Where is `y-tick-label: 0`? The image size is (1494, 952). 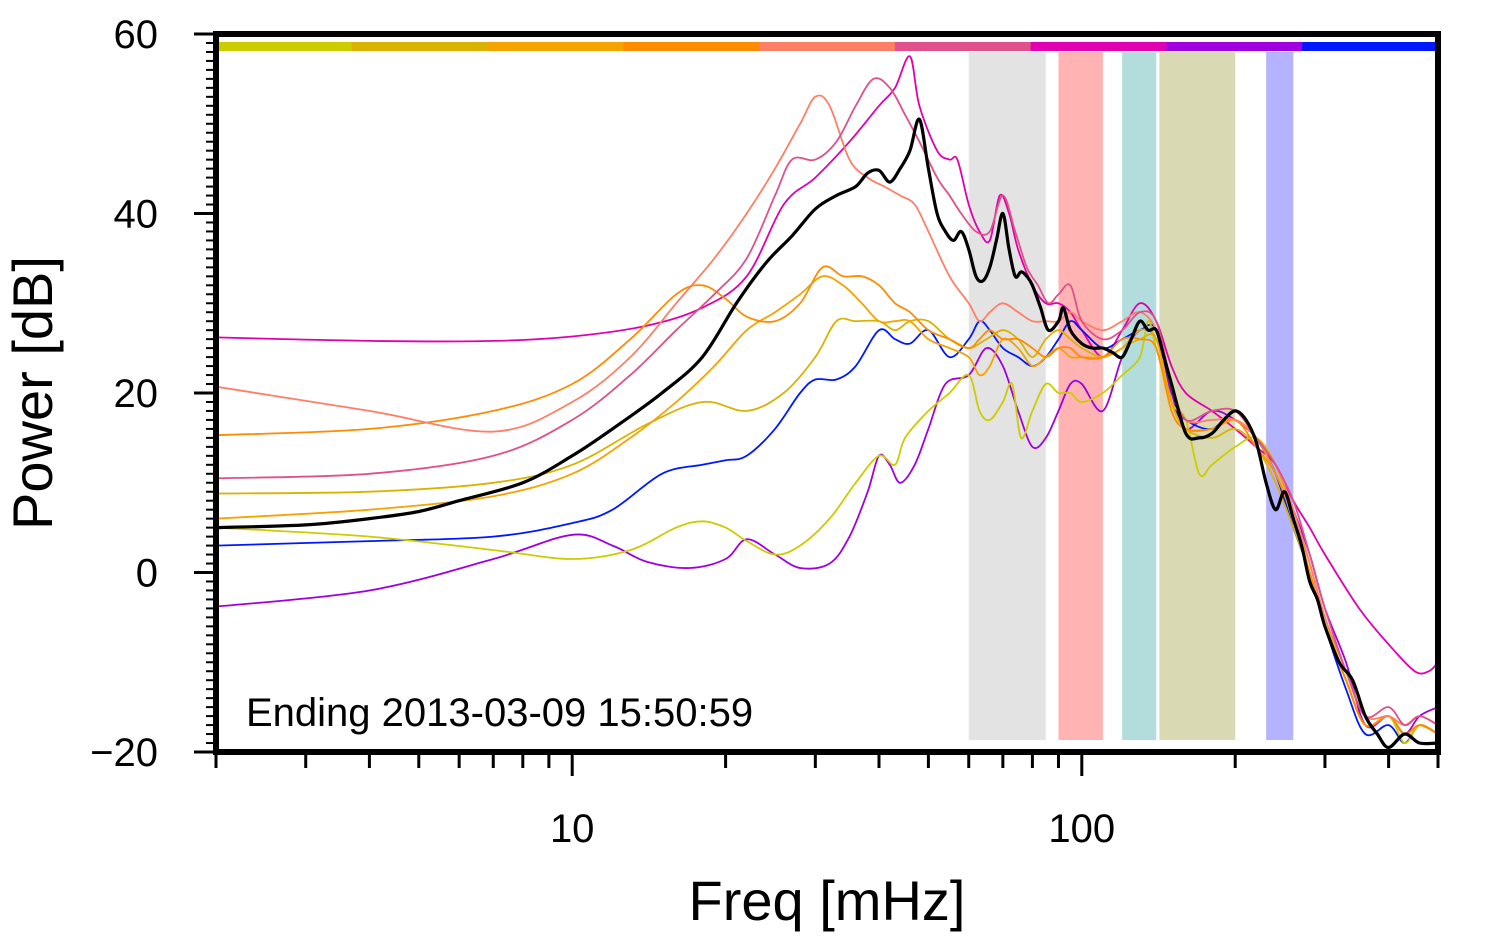
y-tick-label: 0 is located at coordinates (147, 574).